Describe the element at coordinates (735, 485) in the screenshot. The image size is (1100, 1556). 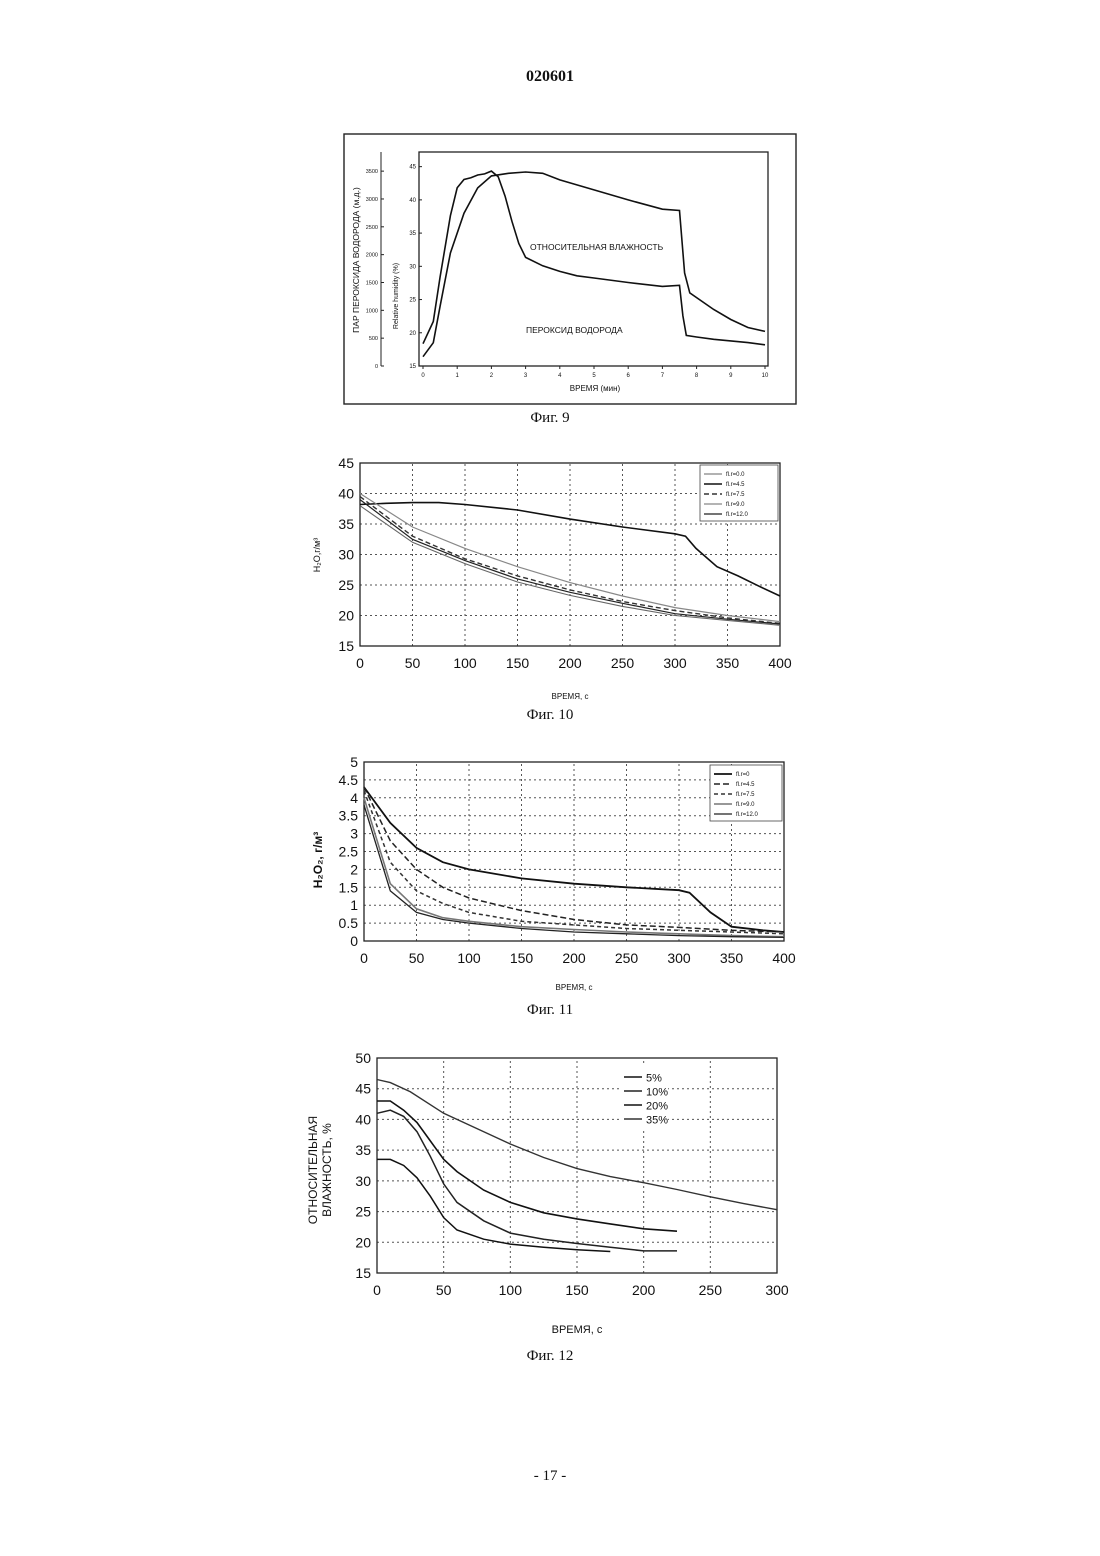
I see `fig10-legend-label: fl.r=4.5` at that location.